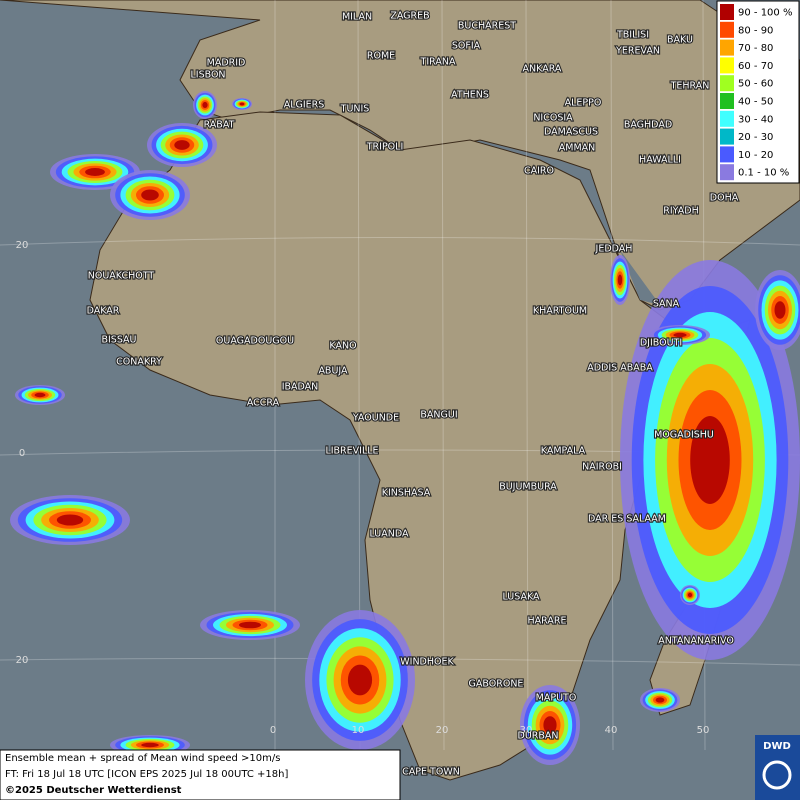  I want to click on legend-label: 70 - 80, so click(755, 48).